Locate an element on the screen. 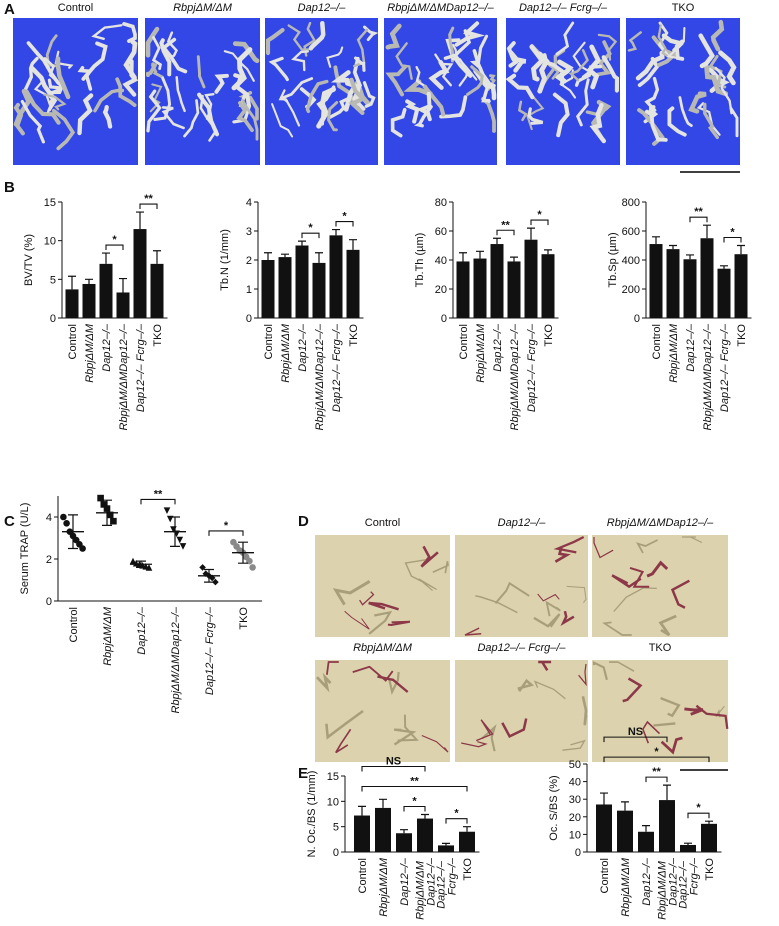  panel-label: B is located at coordinates (9, 187).